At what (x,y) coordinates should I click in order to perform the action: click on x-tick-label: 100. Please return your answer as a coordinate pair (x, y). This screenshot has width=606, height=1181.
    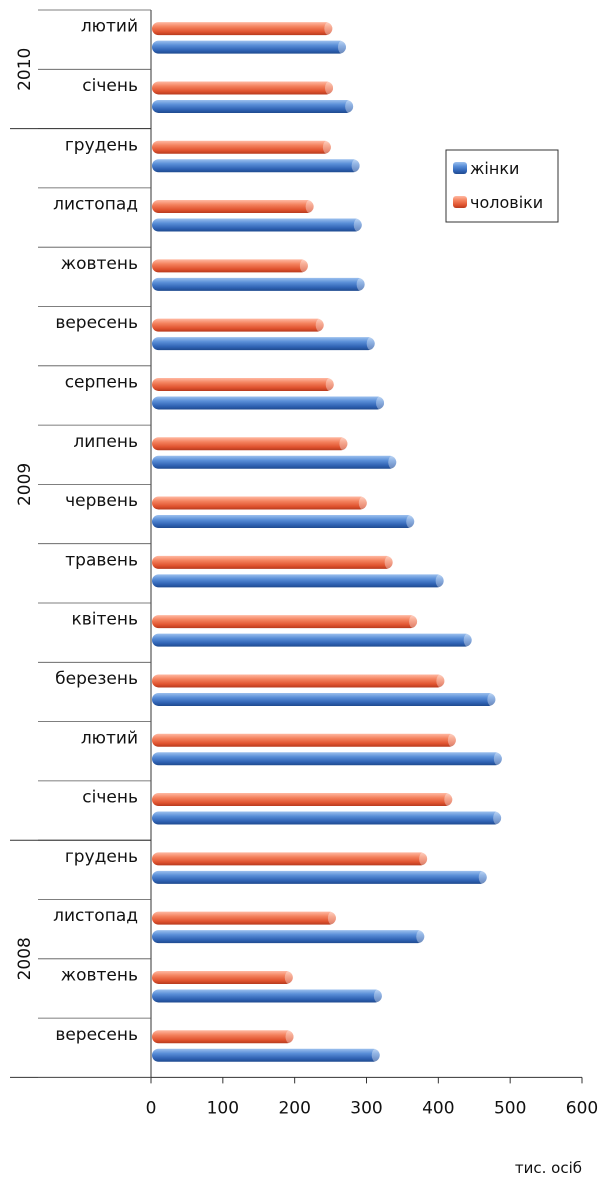
    Looking at the image, I should click on (223, 1108).